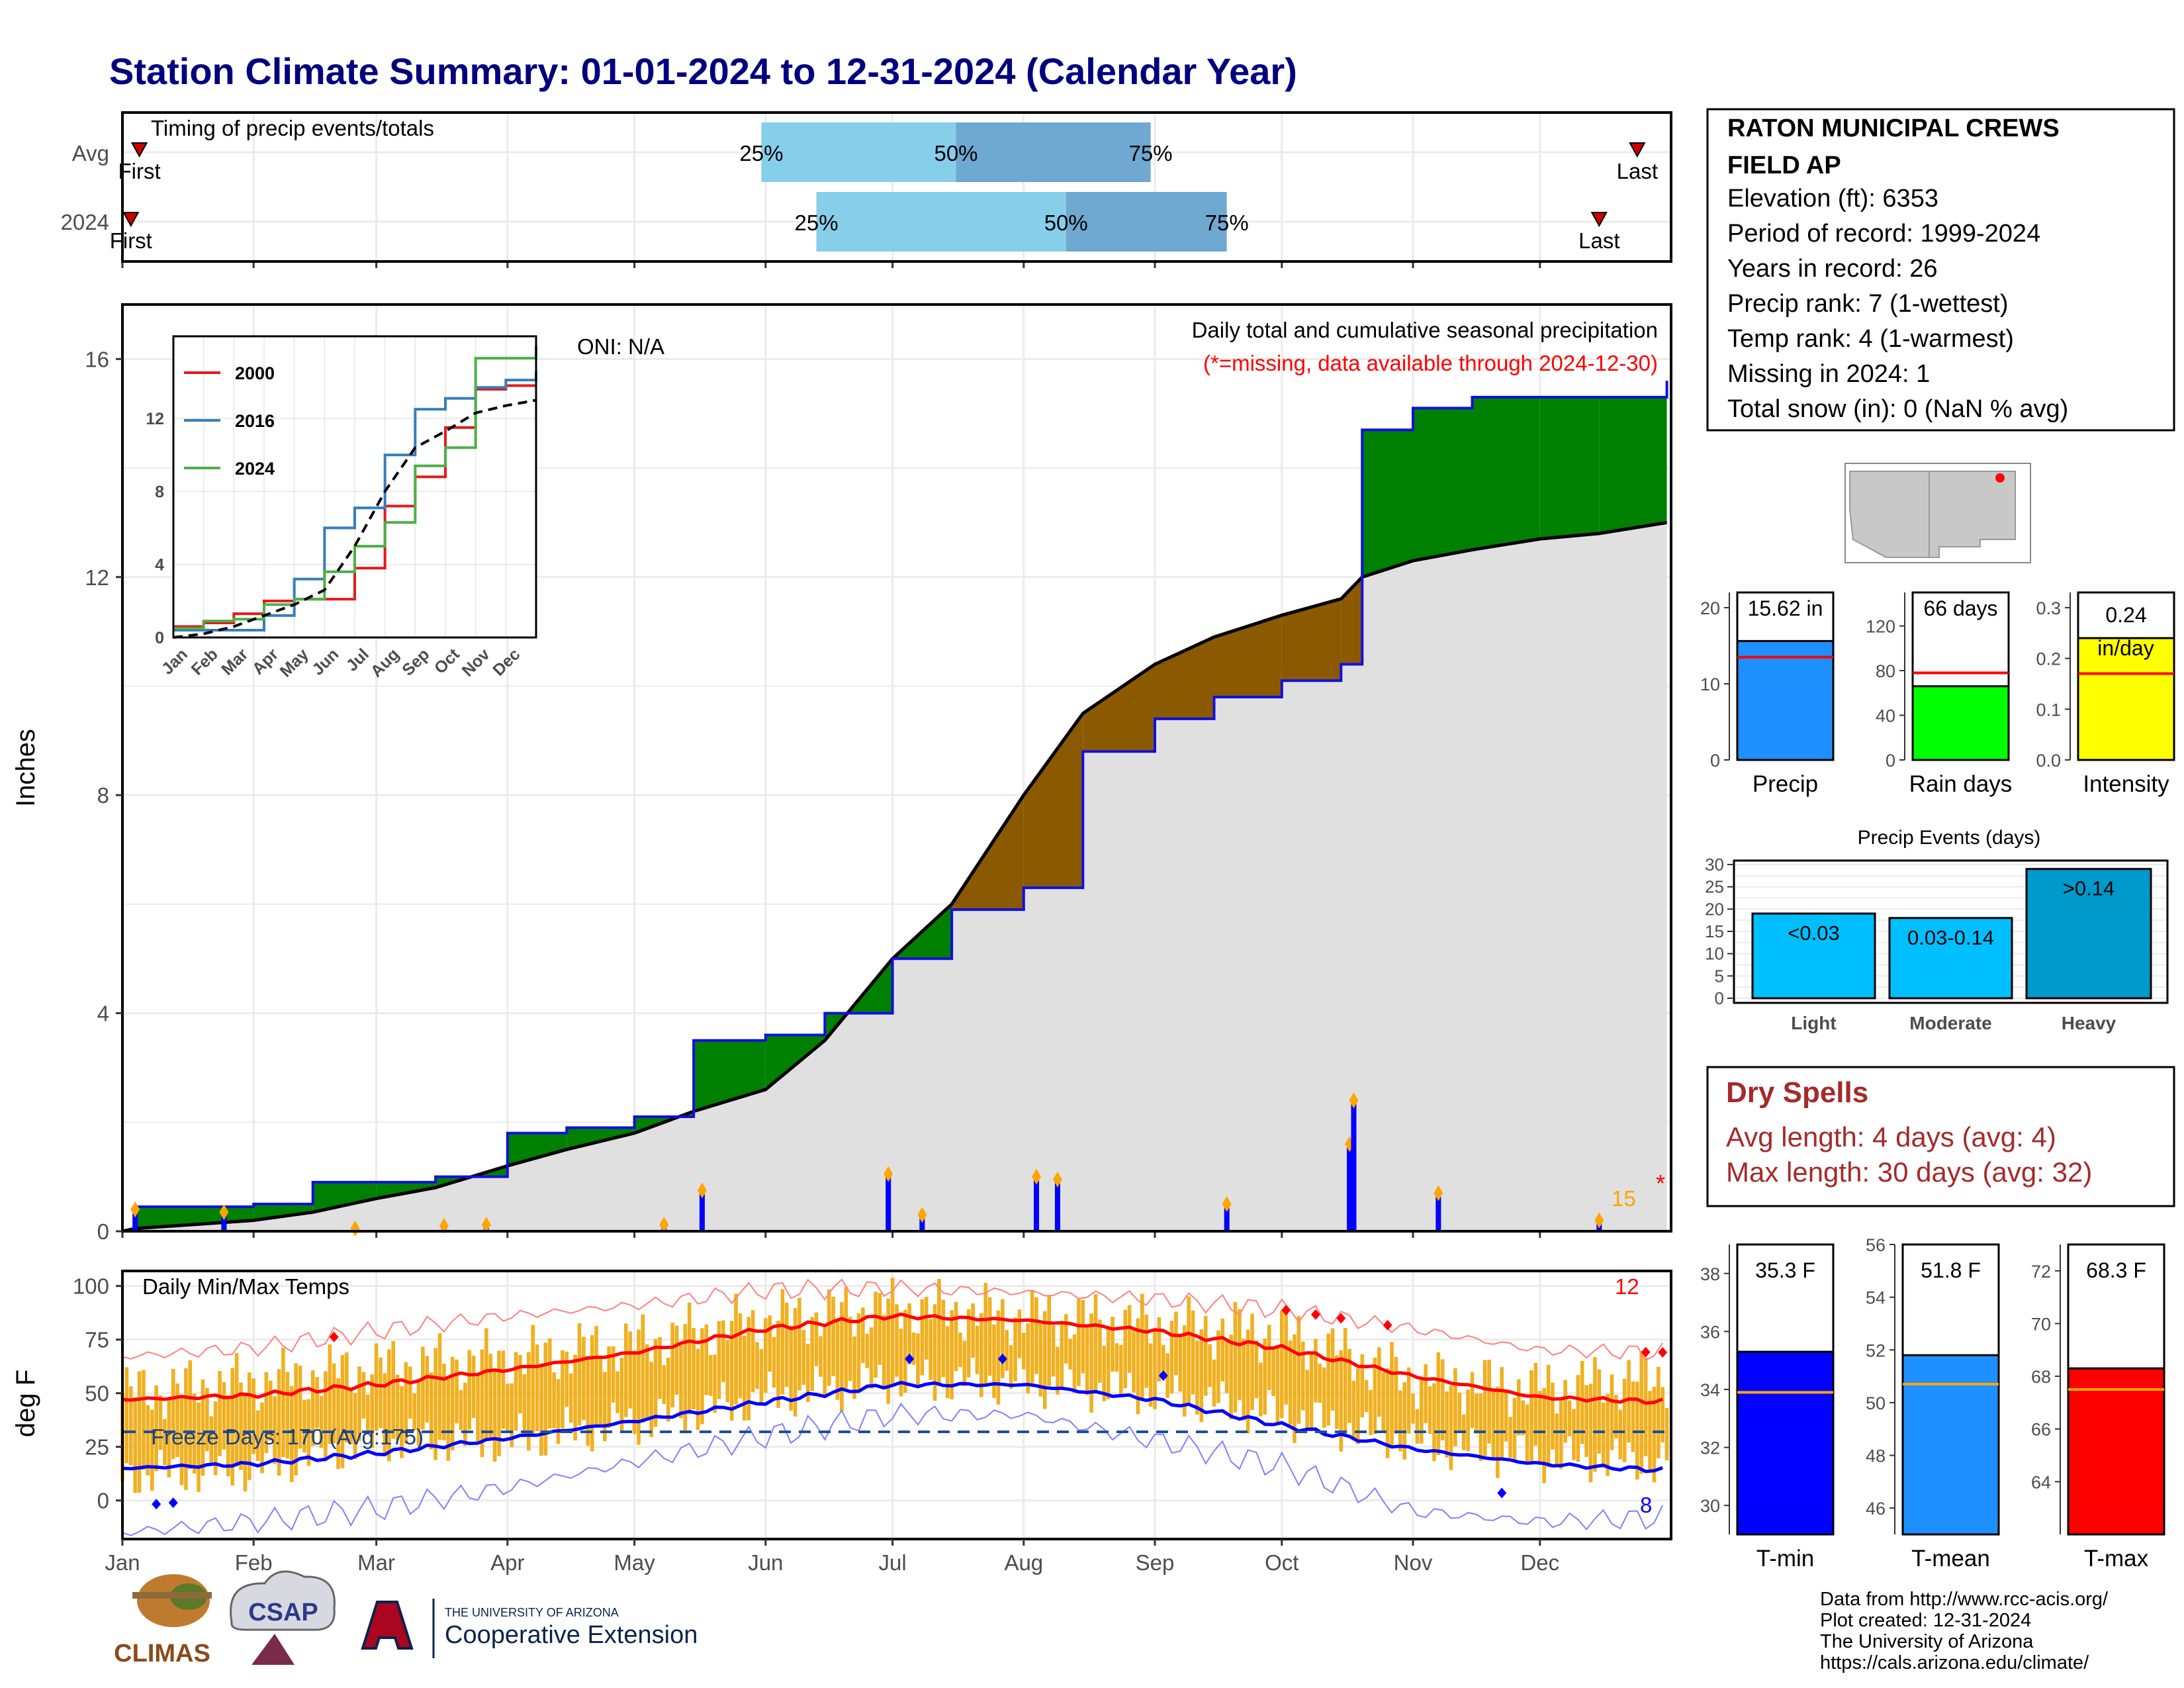 The height and width of the screenshot is (1688, 2184). Describe the element at coordinates (2116, 1270) in the screenshot. I see `tmax-value-label: 68.3 F` at that location.